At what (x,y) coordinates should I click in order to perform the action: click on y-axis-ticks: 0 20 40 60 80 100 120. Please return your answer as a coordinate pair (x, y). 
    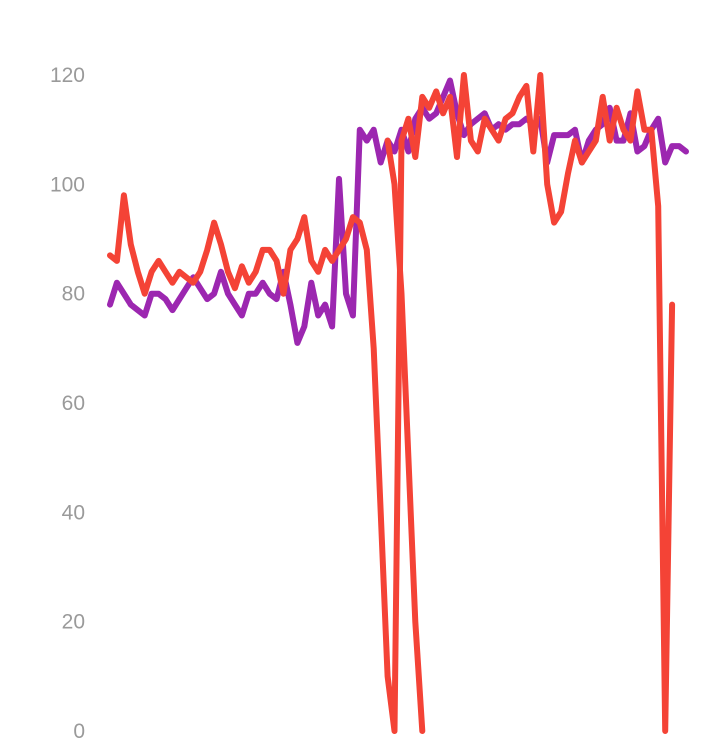
    Looking at the image, I should click on (67, 403).